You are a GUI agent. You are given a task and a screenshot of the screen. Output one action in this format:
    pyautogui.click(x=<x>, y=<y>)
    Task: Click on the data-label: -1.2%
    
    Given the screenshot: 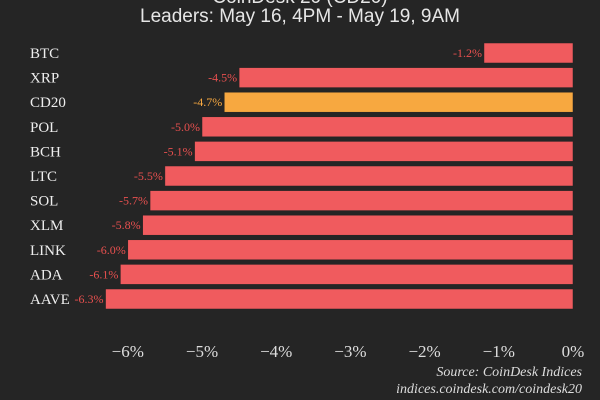 What is the action you would take?
    pyautogui.click(x=467, y=53)
    